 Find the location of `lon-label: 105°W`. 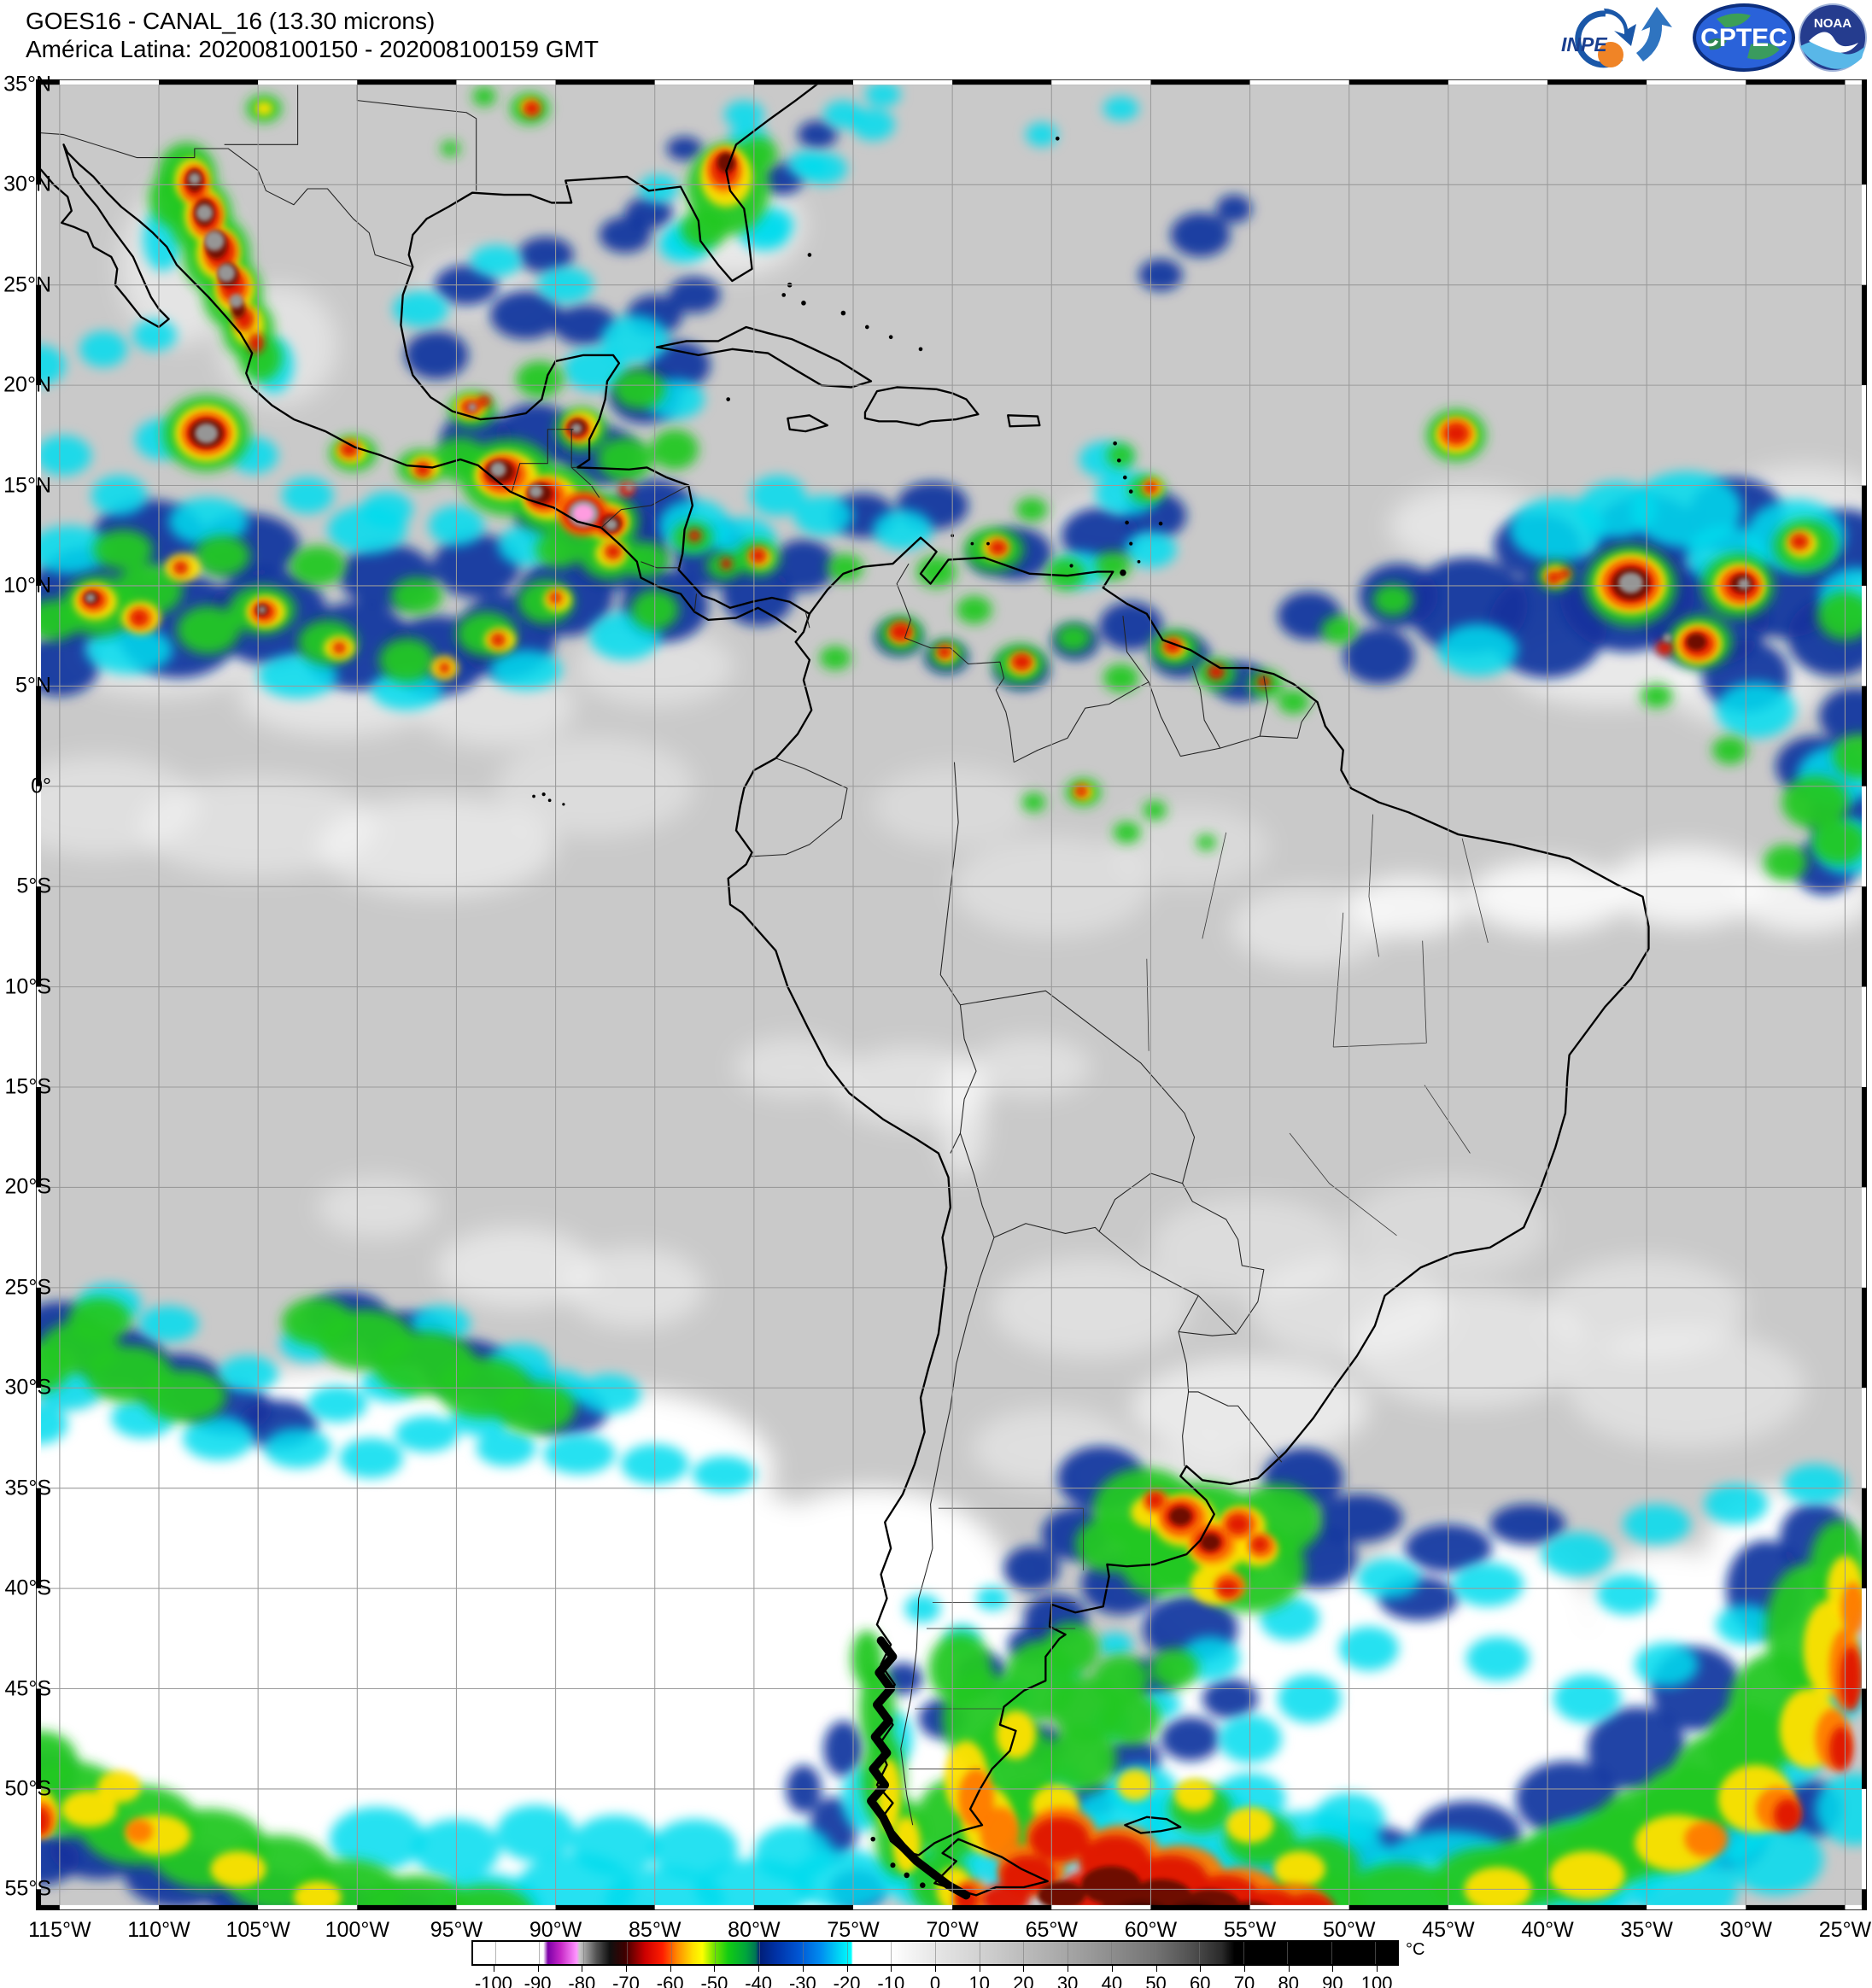

lon-label: 105°W is located at coordinates (257, 1930).